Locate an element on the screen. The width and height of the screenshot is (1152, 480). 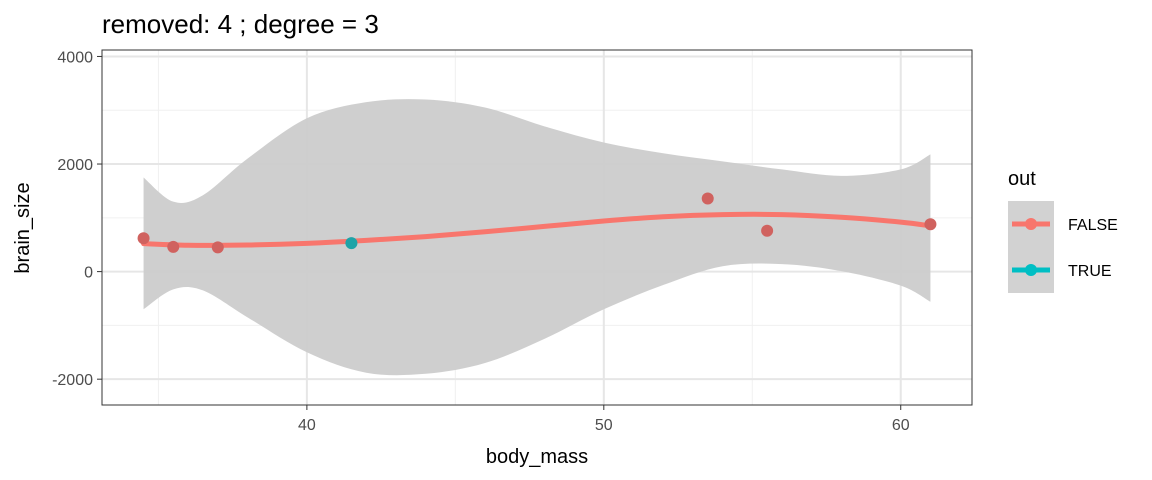
legend-label: FALSE is located at coordinates (1093, 225).